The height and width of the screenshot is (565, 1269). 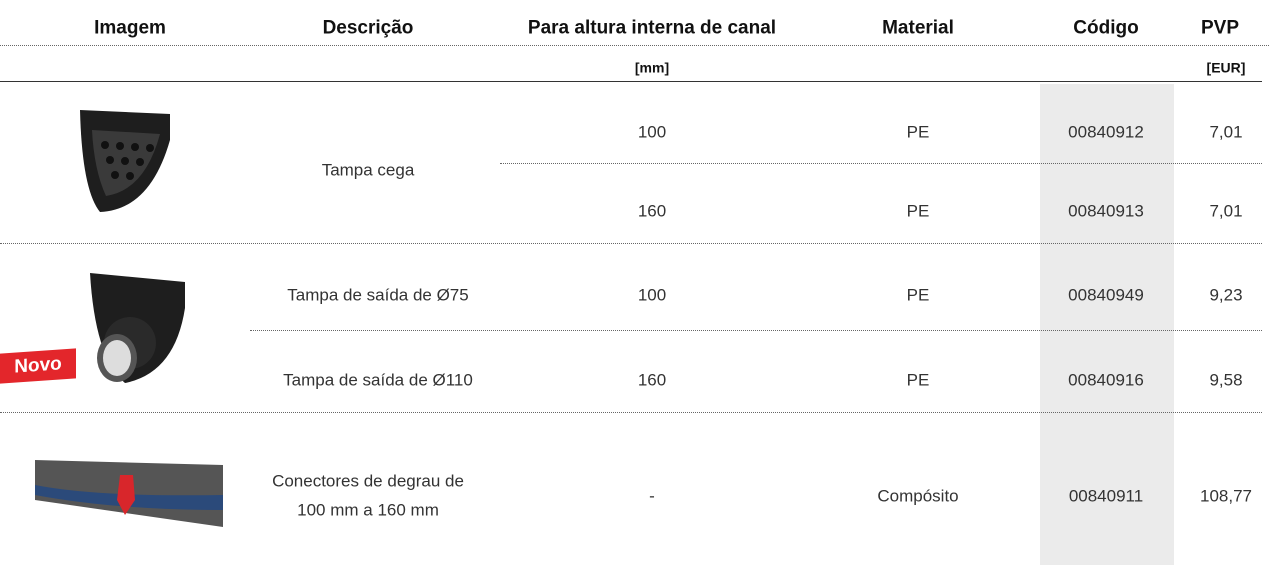 What do you see at coordinates (1106, 496) in the screenshot?
I see `code: 00840911` at bounding box center [1106, 496].